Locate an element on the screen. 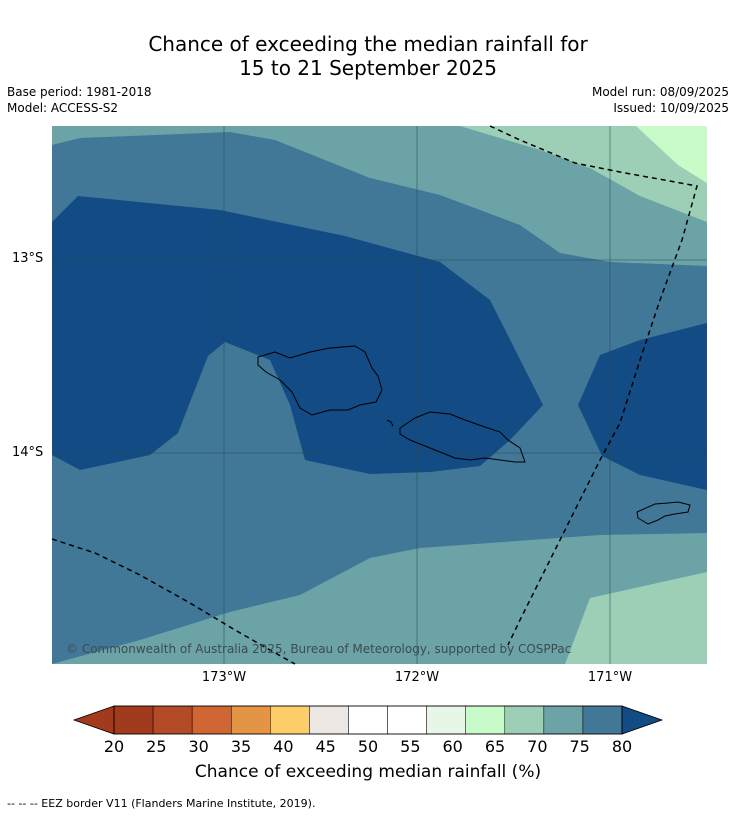 The width and height of the screenshot is (736, 816). colorbar-tick-20: 20 is located at coordinates (114, 746).